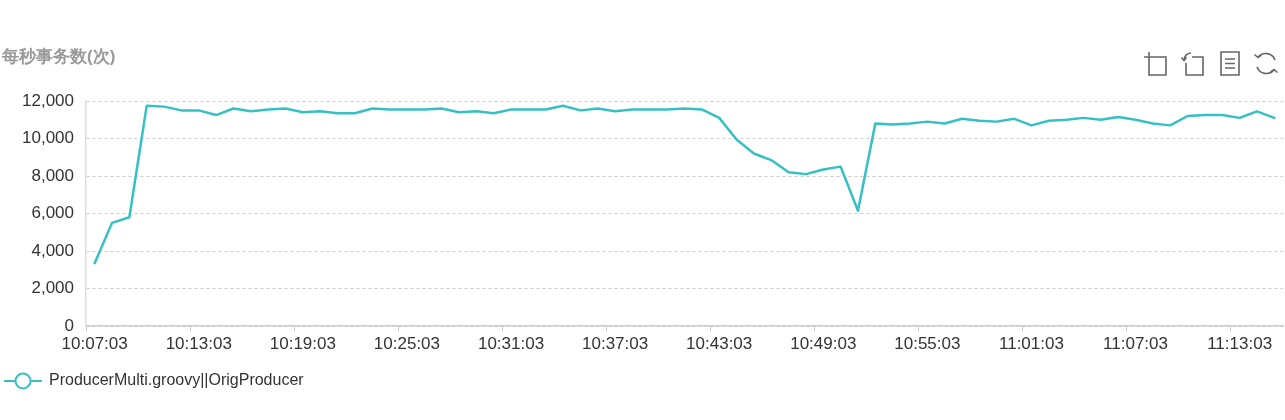  What do you see at coordinates (302, 343) in the screenshot?
I see `x-tick-label: 10:19:03` at bounding box center [302, 343].